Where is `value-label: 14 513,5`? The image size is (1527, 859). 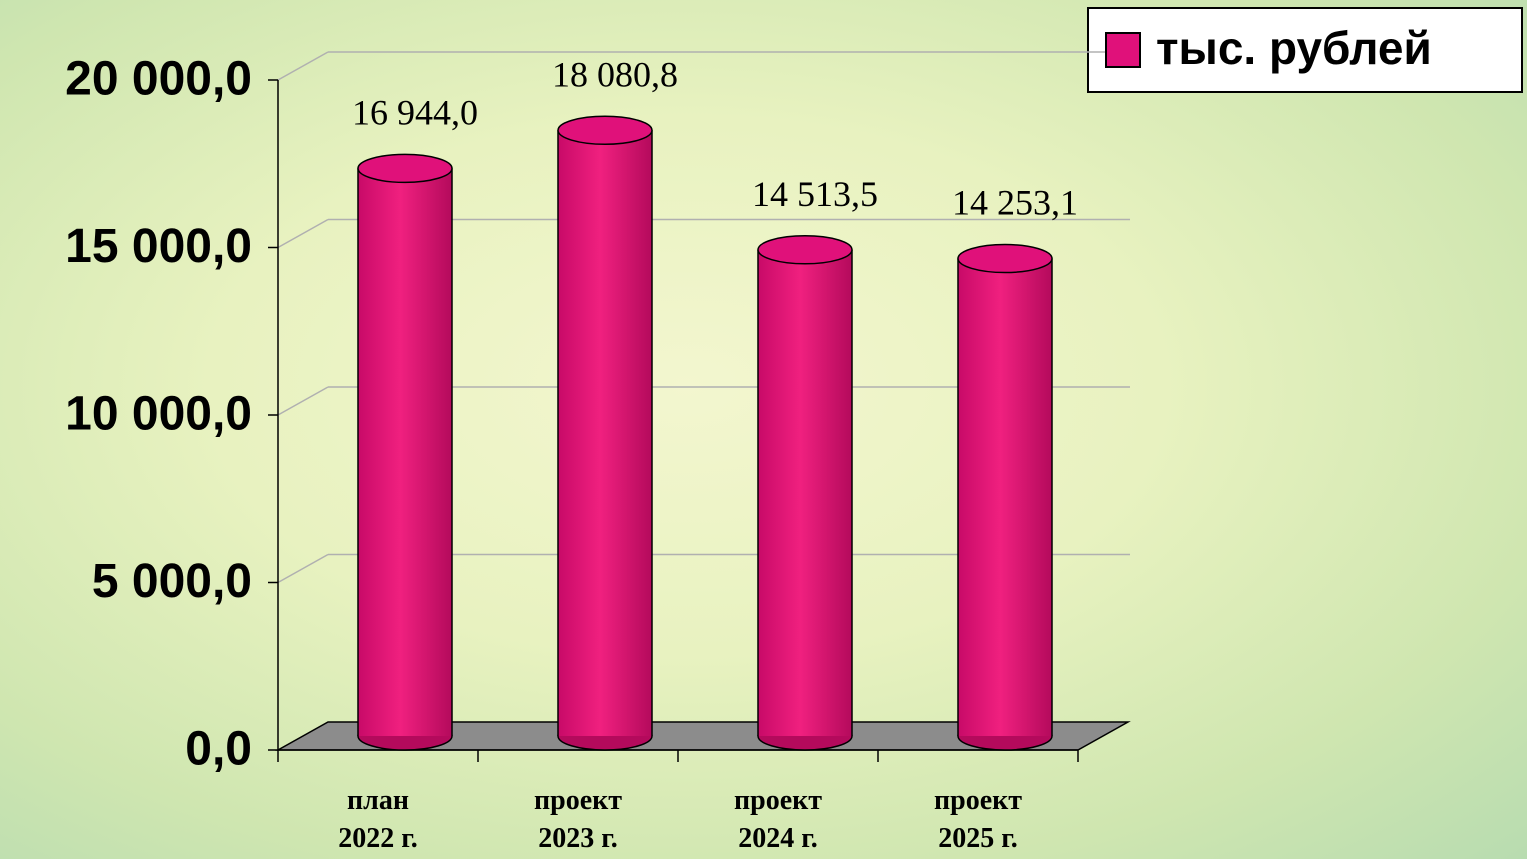 value-label: 14 513,5 is located at coordinates (815, 194).